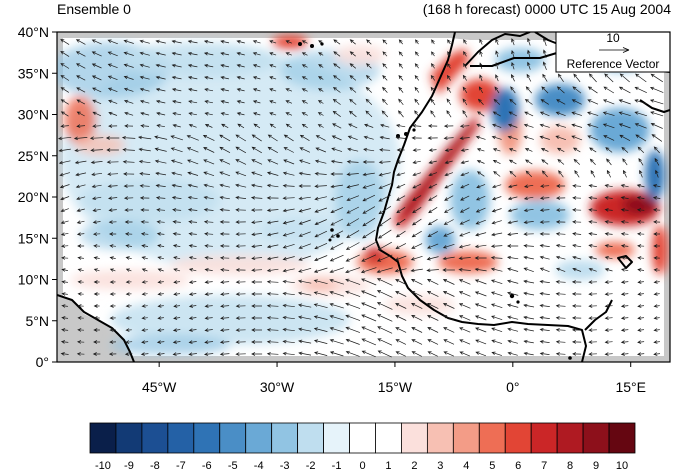 This screenshot has width=673, height=471. I want to click on colorbar-label: 0, so click(362, 465).